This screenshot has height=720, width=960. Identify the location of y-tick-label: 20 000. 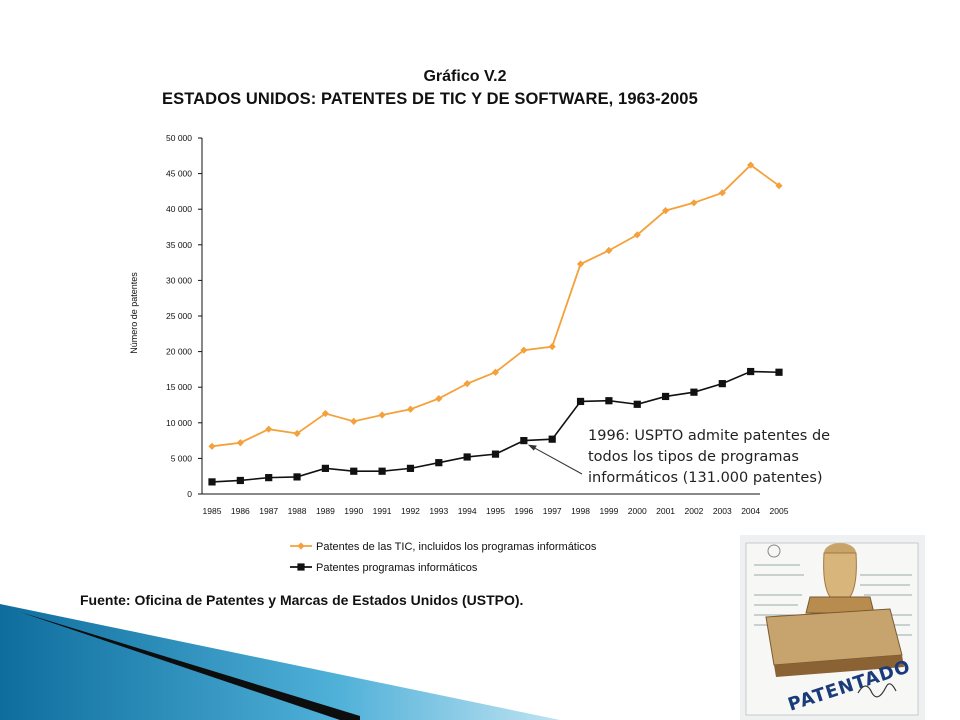
(179, 352).